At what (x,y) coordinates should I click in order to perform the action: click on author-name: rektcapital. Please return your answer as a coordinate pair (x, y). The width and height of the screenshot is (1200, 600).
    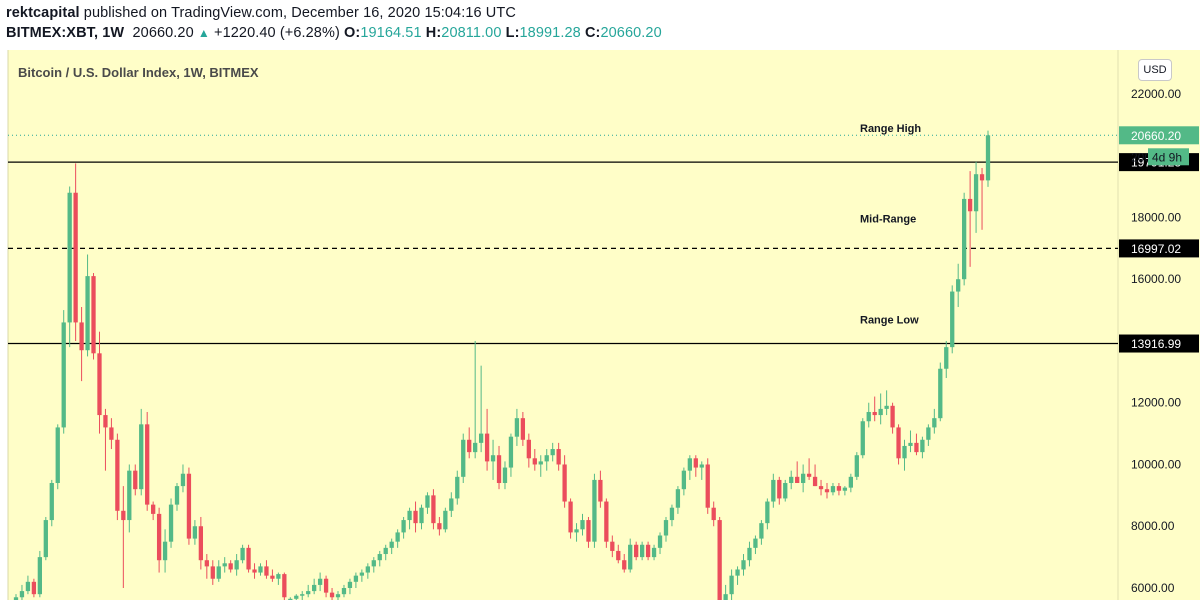
    Looking at the image, I should click on (43, 13).